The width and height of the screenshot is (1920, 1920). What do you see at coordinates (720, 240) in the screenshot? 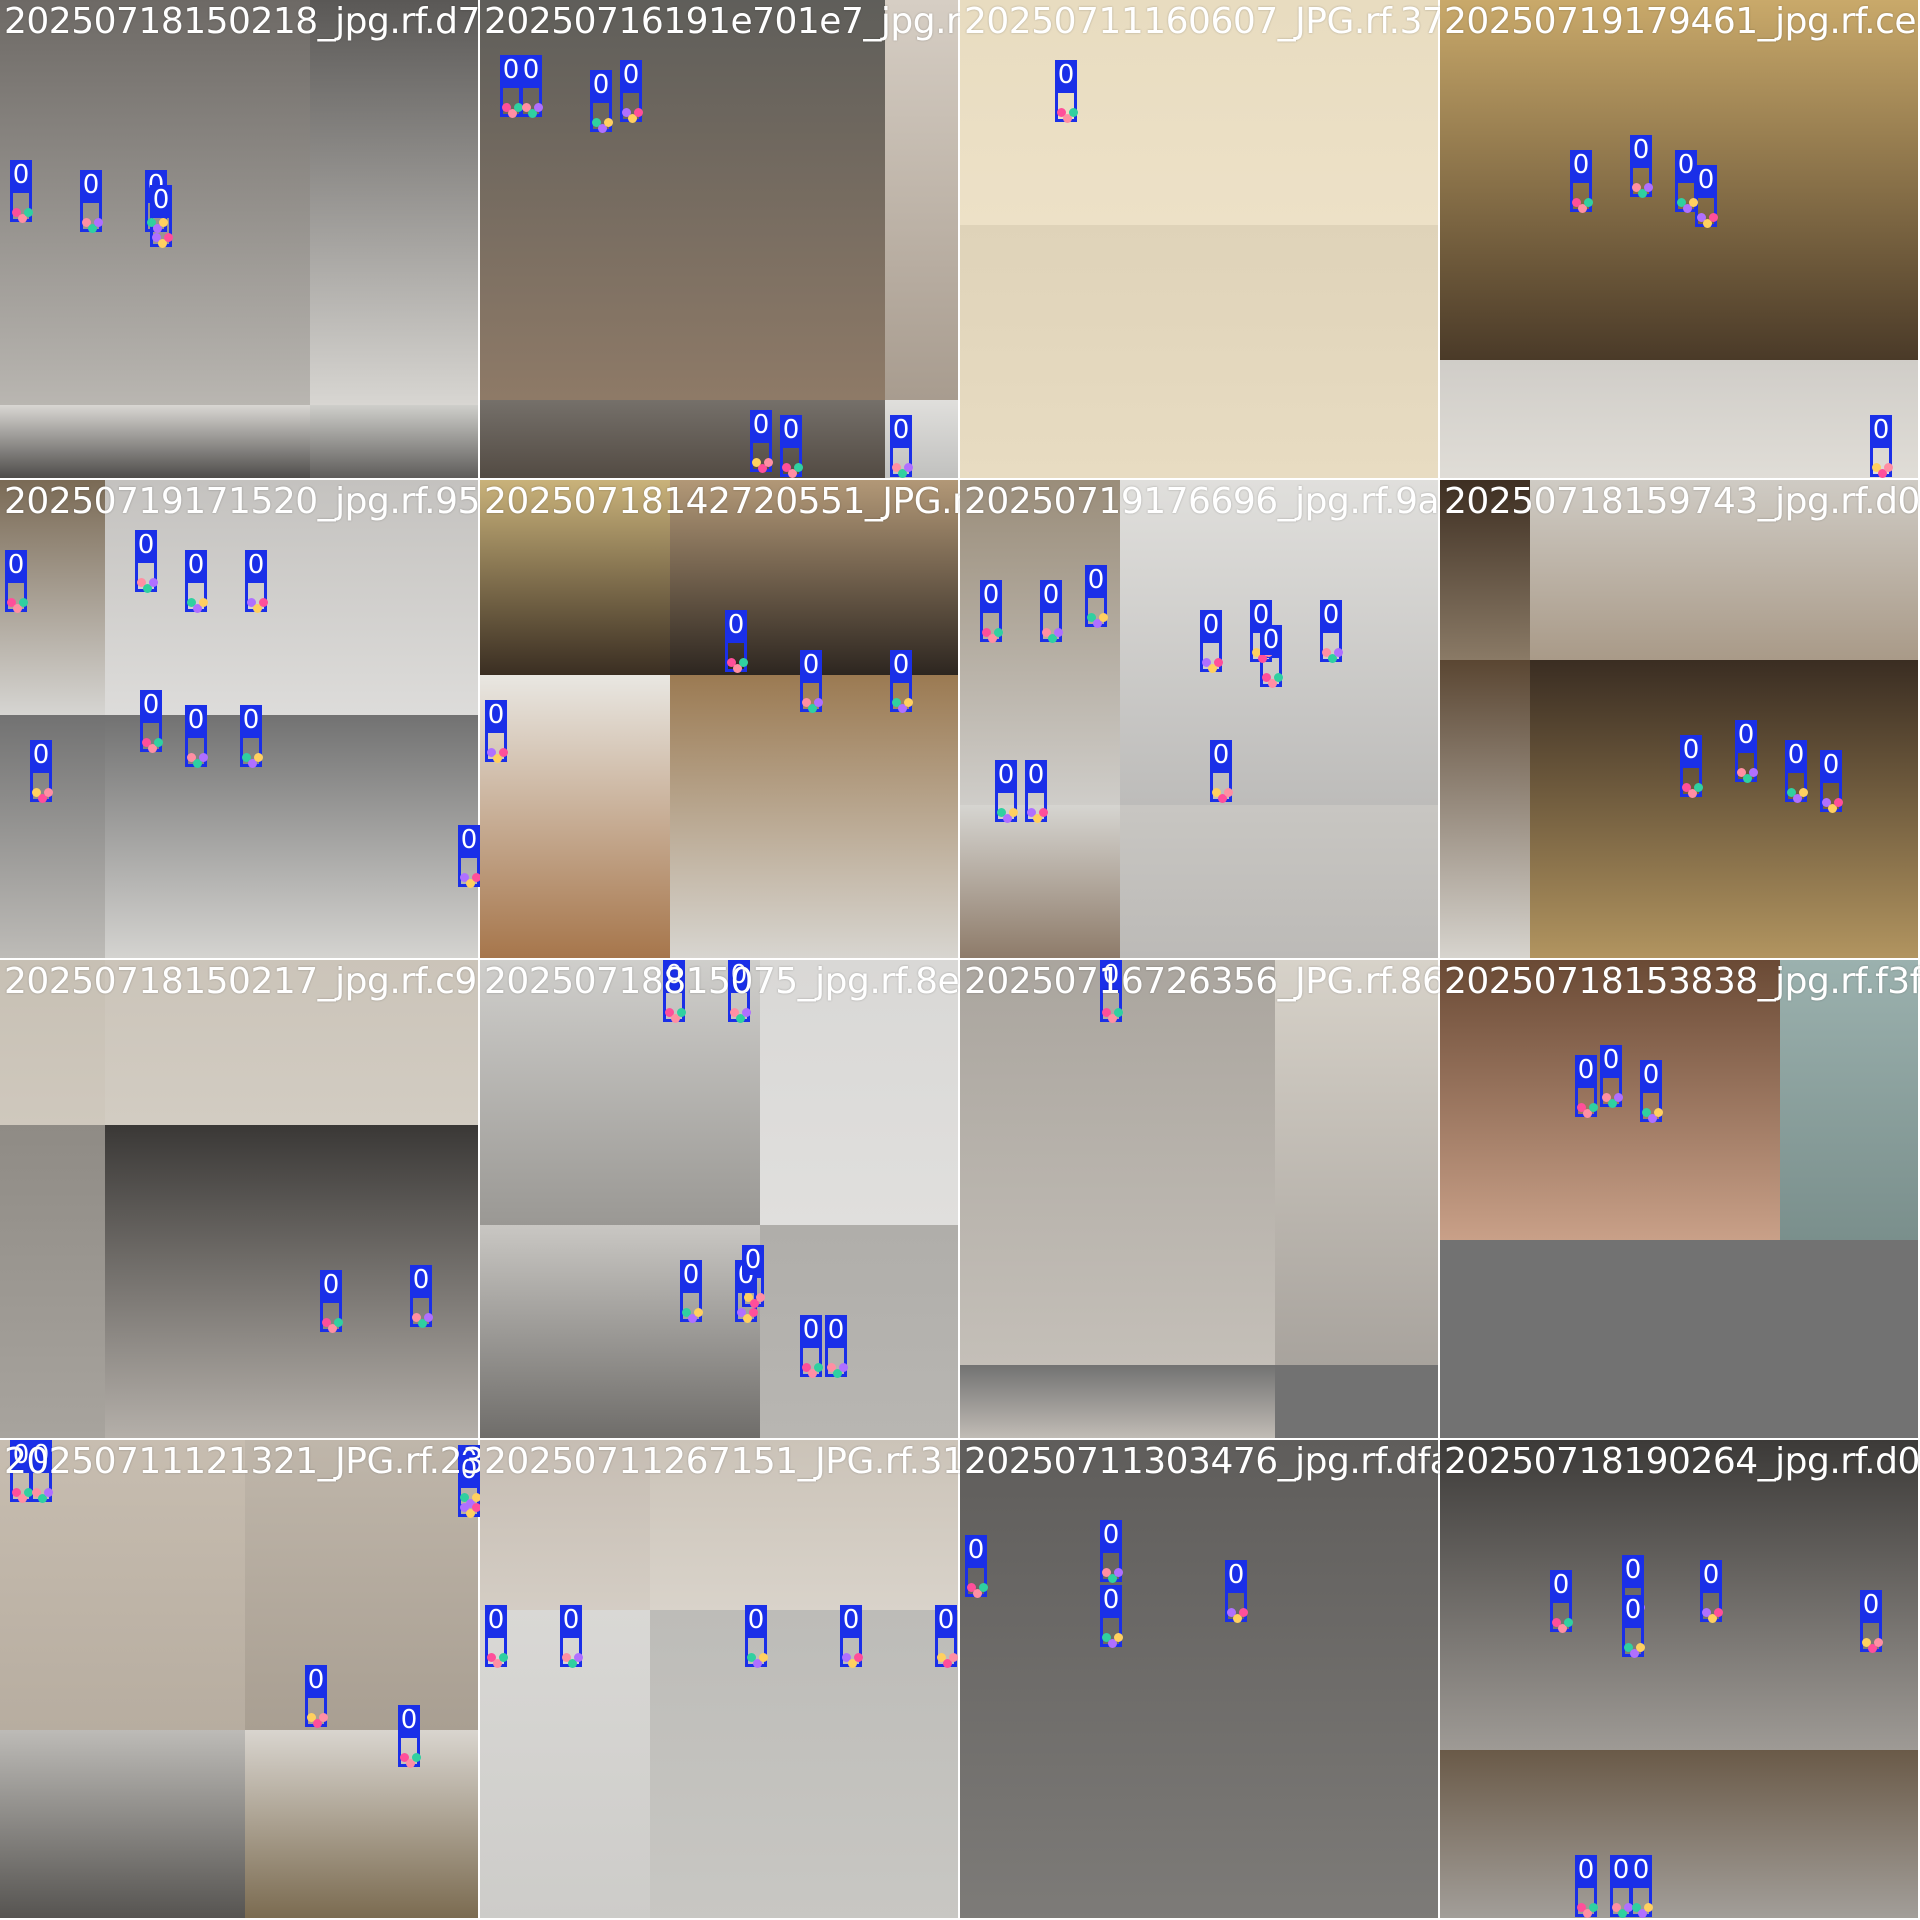
I see `mosaic-cell: 20250716191e701e7_jpg.rf.ae740000000` at bounding box center [720, 240].